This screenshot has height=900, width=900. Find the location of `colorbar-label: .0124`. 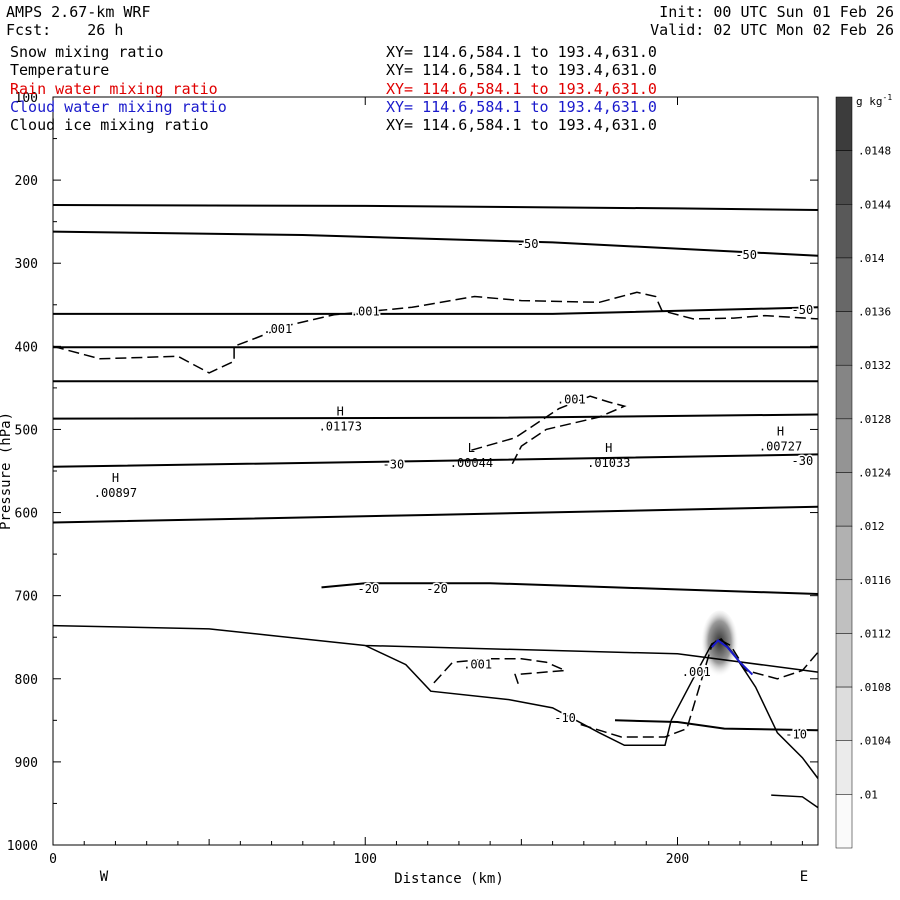

colorbar-label: .0124 is located at coordinates (874, 473).